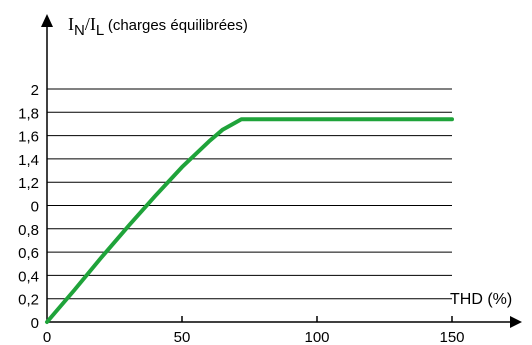  What do you see at coordinates (28, 300) in the screenshot?
I see `y-tick-label: 0,2` at bounding box center [28, 300].